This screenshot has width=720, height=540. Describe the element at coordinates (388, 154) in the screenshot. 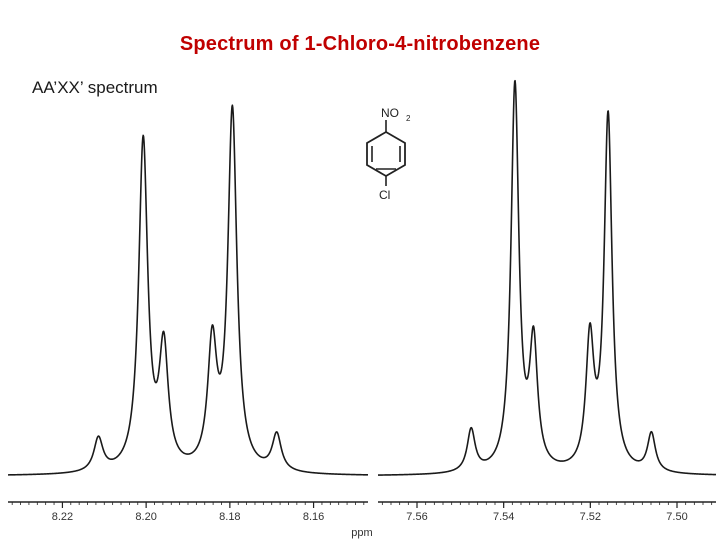

I see `chloronitrobenzene-structure: NO 2 Cl` at that location.